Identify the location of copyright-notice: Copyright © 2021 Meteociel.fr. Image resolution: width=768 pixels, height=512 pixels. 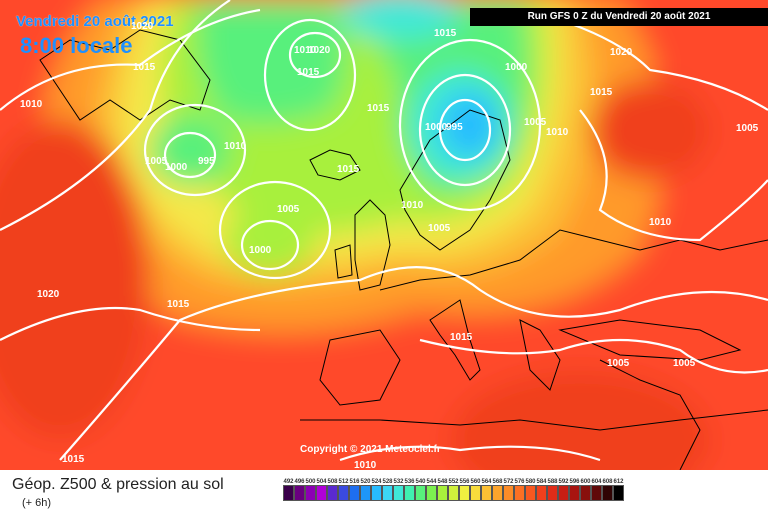
(370, 449).